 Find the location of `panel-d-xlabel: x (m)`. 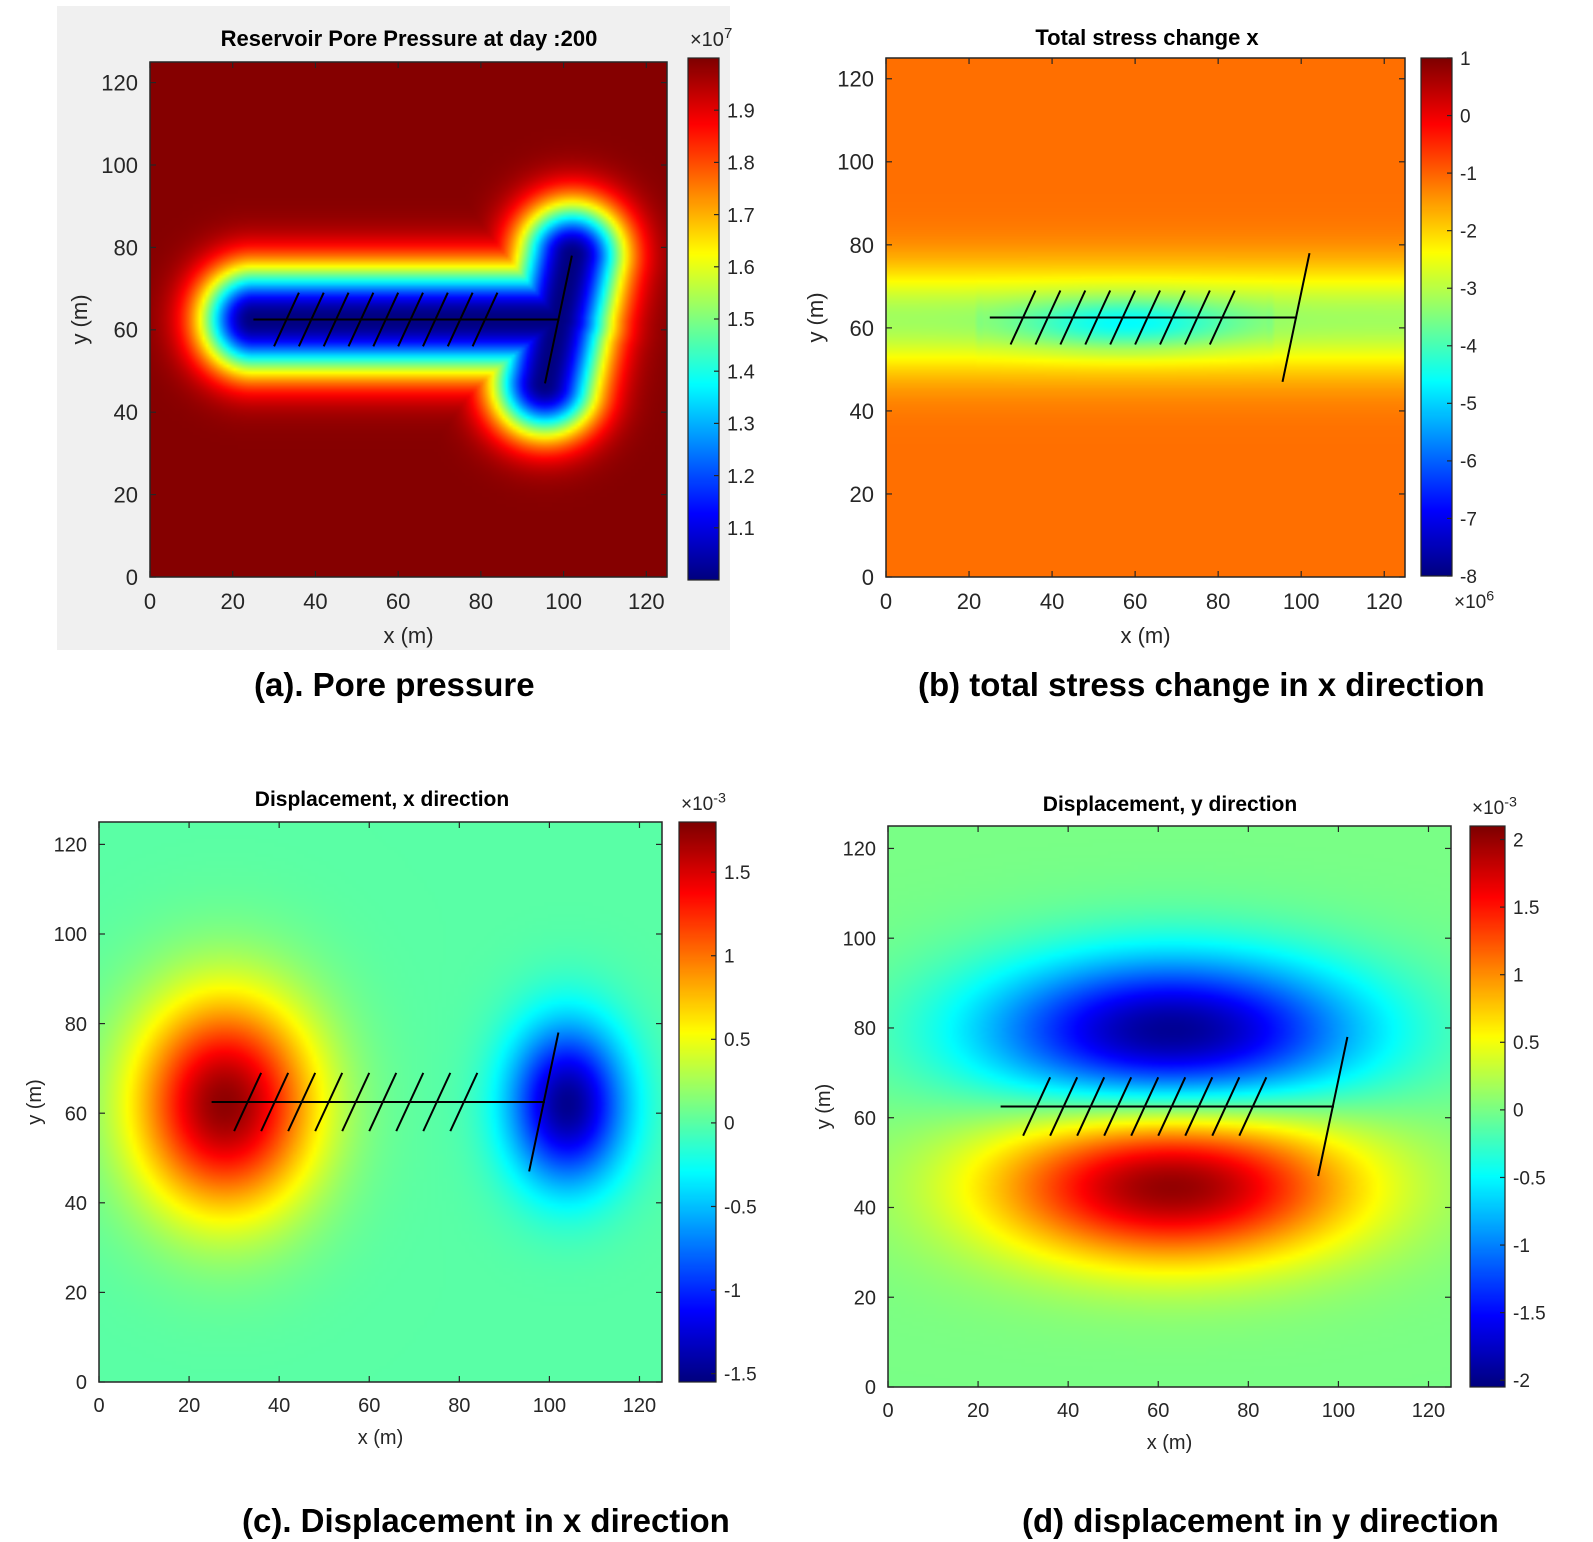

panel-d-xlabel: x (m) is located at coordinates (1170, 1443).